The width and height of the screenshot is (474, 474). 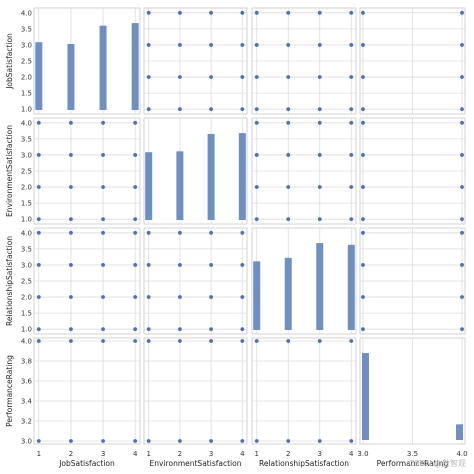 What do you see at coordinates (9, 171) in the screenshot?
I see `y-axis-label: EnvironmentSatisfaction` at bounding box center [9, 171].